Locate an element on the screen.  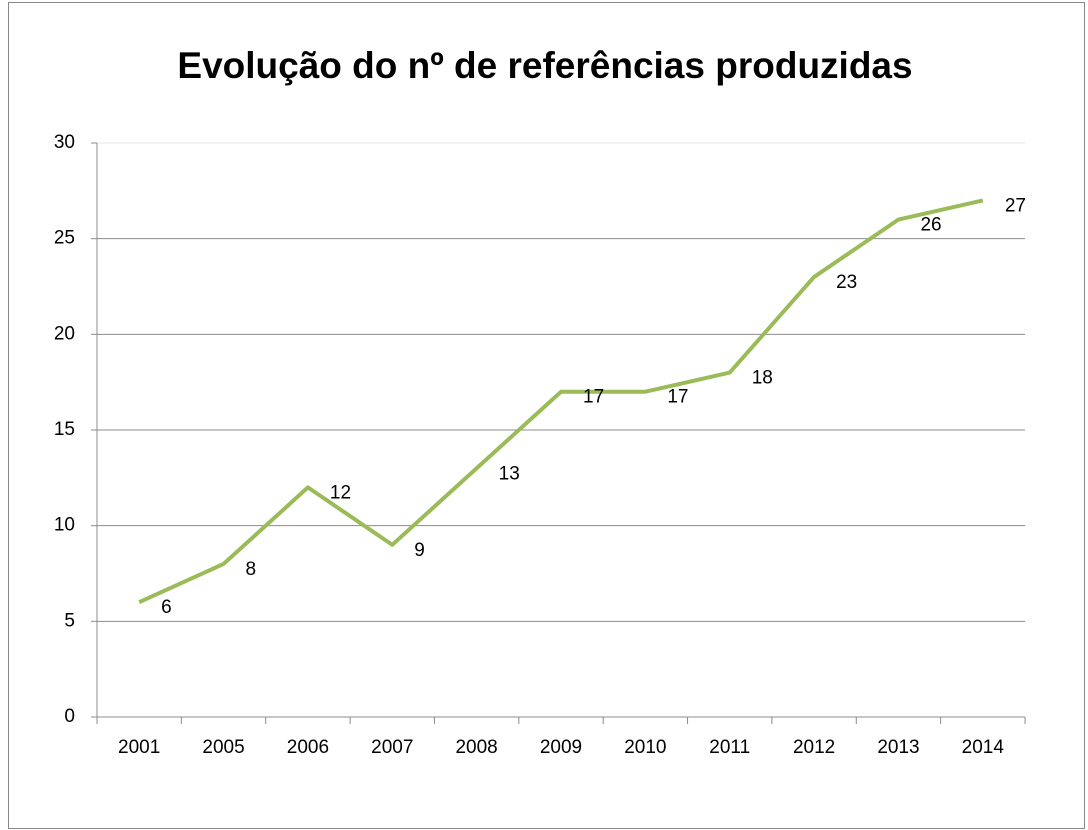
data-label: 13 is located at coordinates (509, 473).